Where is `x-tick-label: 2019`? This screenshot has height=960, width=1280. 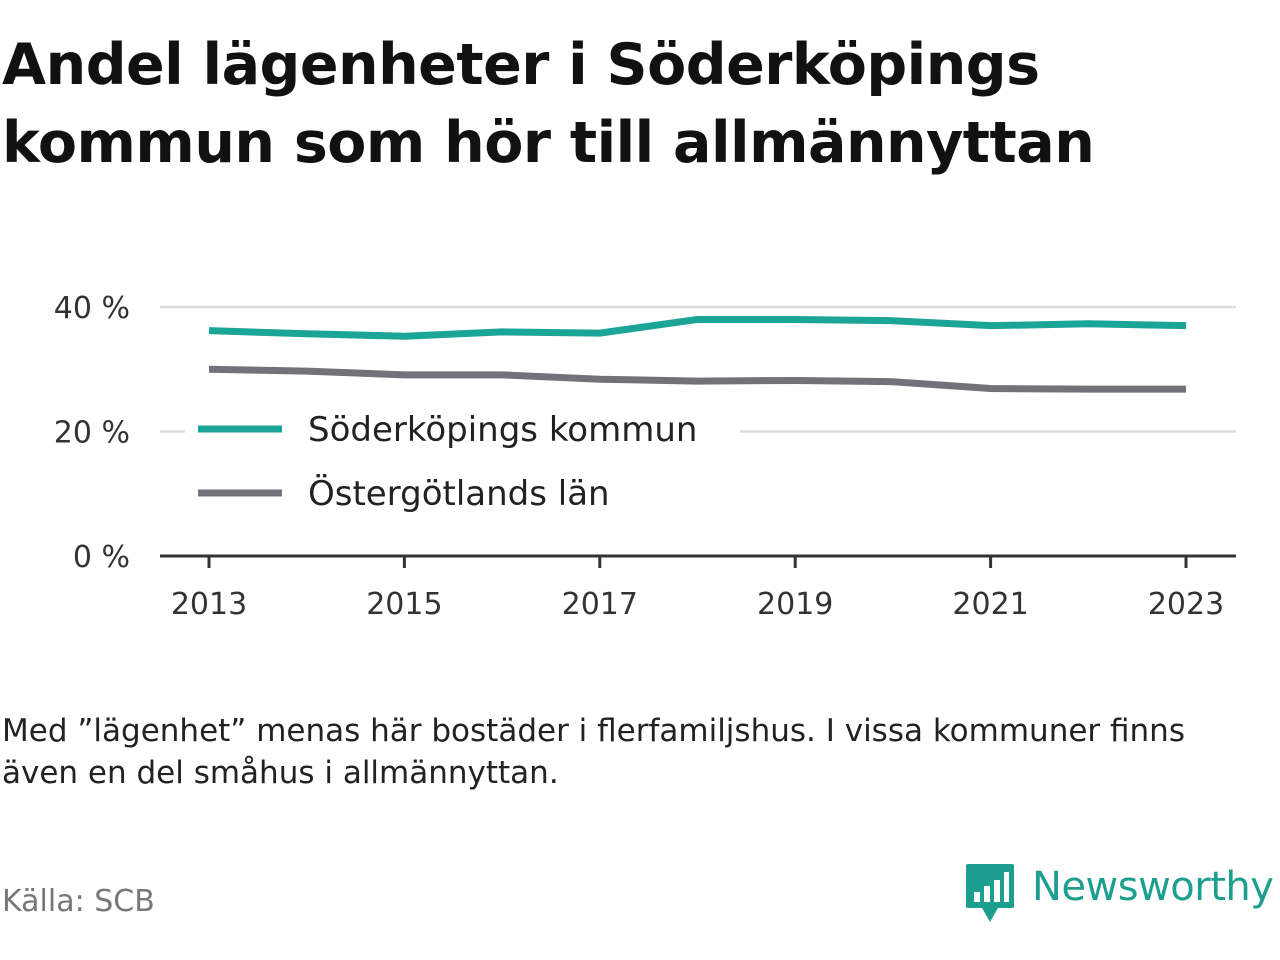
x-tick-label: 2019 is located at coordinates (795, 604).